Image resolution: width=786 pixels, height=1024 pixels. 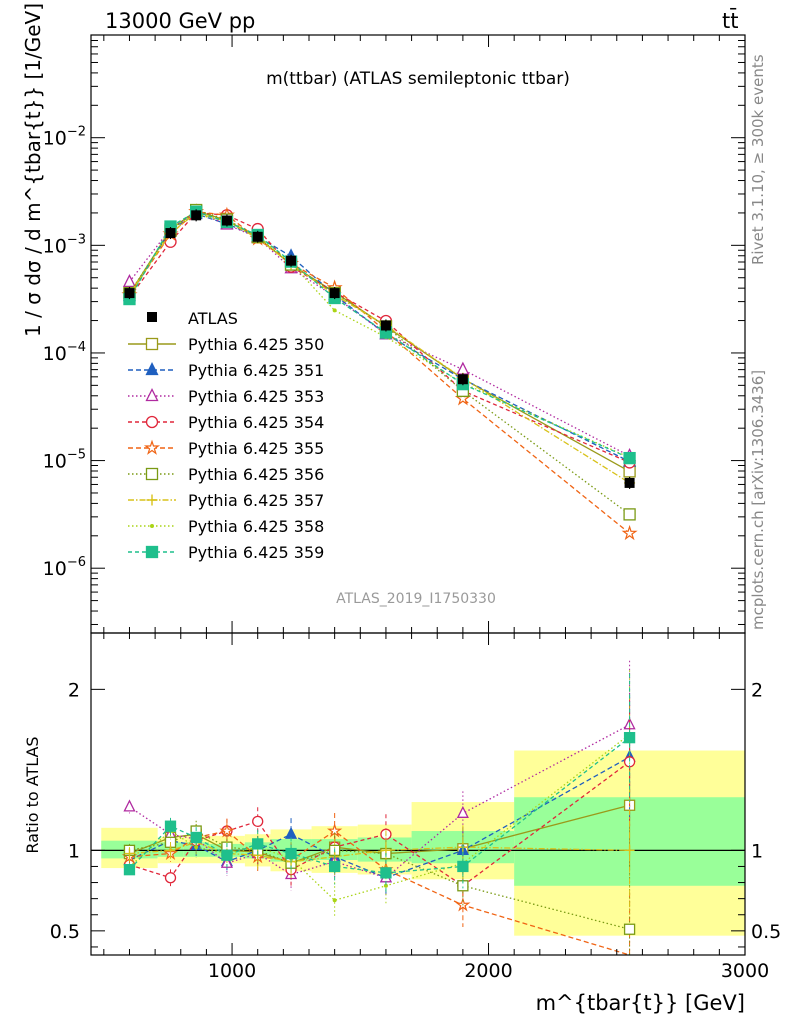 What do you see at coordinates (226, 474) in the screenshot?
I see `legend-entry: Pythia 6.425 356` at bounding box center [226, 474].